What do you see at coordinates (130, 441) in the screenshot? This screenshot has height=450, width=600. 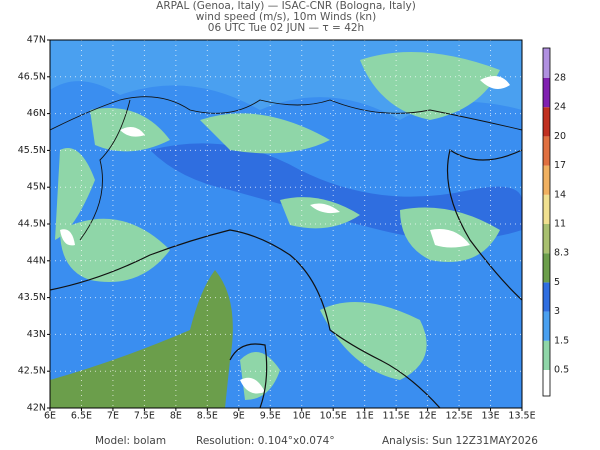 I see `footer-model: Model: bolam` at bounding box center [130, 441].